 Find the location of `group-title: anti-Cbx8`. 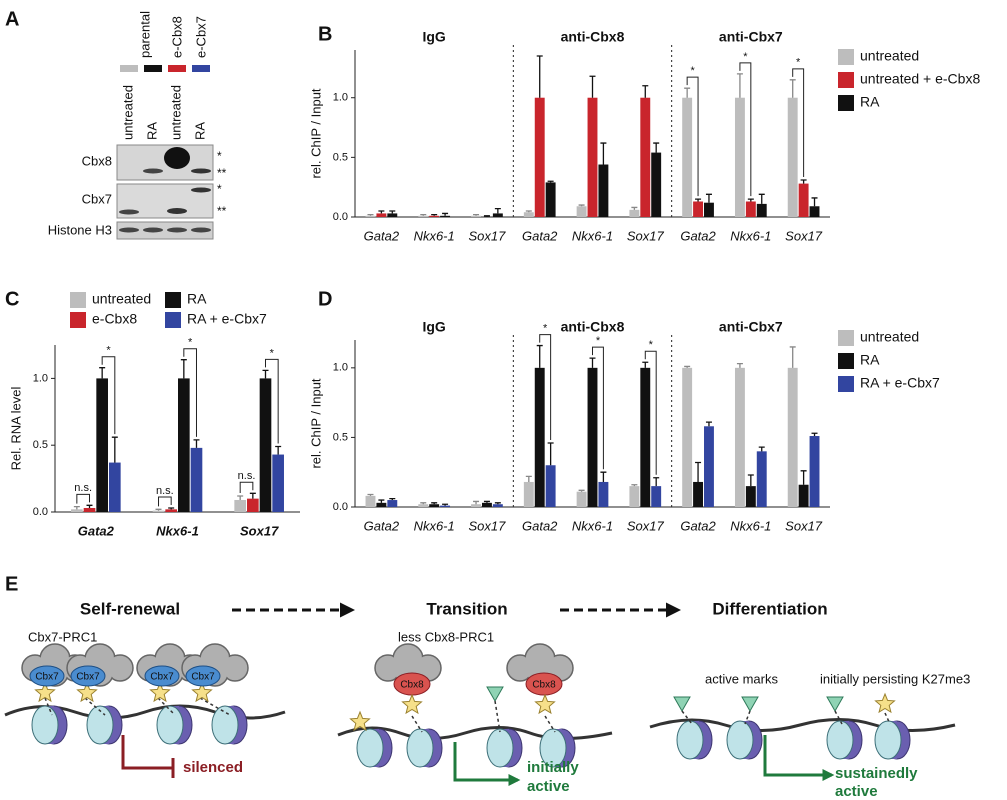

group-title: anti-Cbx8 is located at coordinates (593, 37).